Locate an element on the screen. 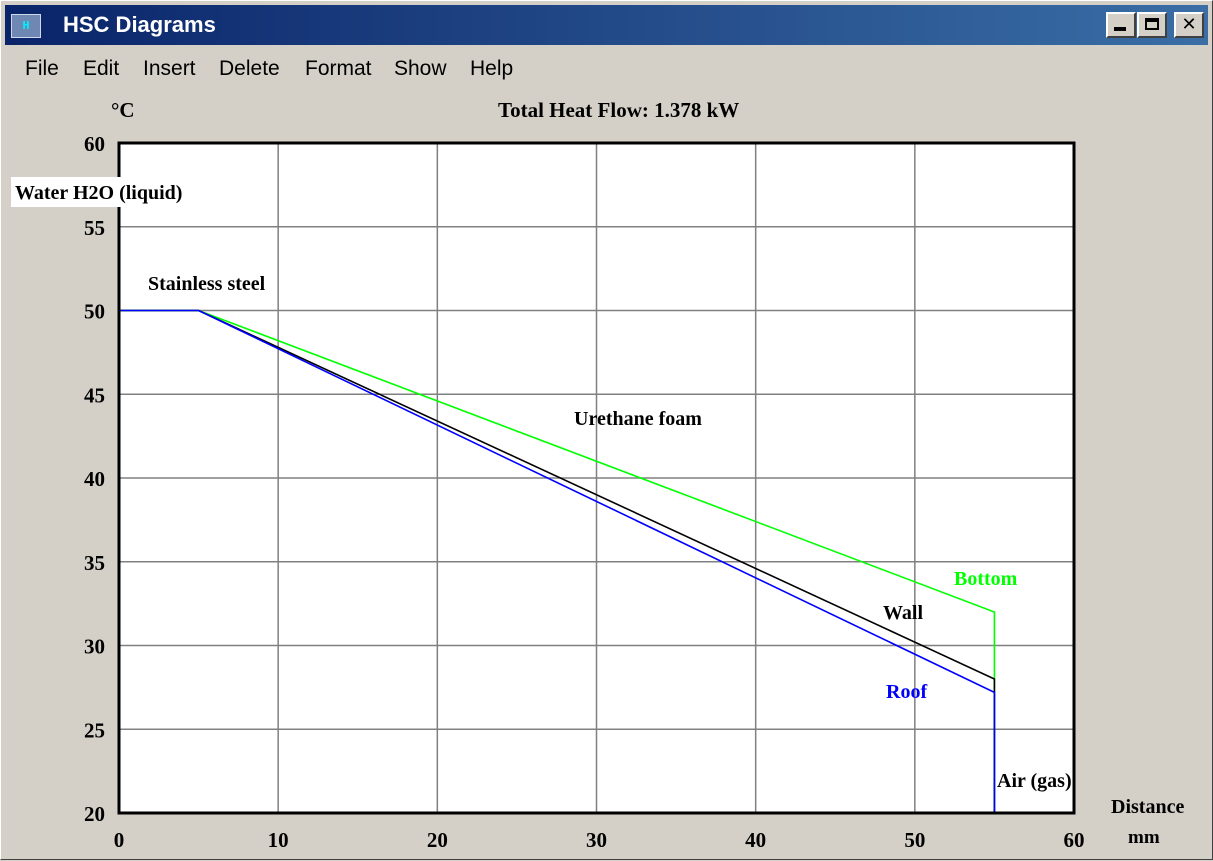 This screenshot has height=861, width=1213. y-tick-label: 55 is located at coordinates (94, 228).